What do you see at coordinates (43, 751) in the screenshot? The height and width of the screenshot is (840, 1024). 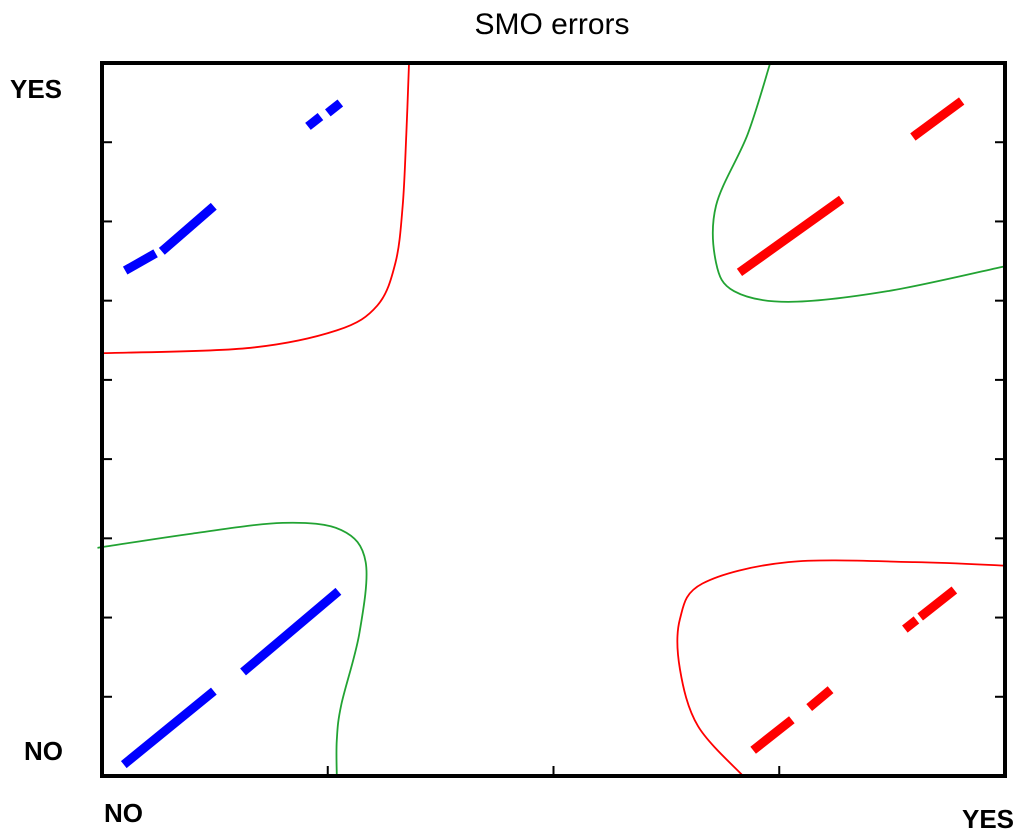 I see `y-axis-min-label: NO` at bounding box center [43, 751].